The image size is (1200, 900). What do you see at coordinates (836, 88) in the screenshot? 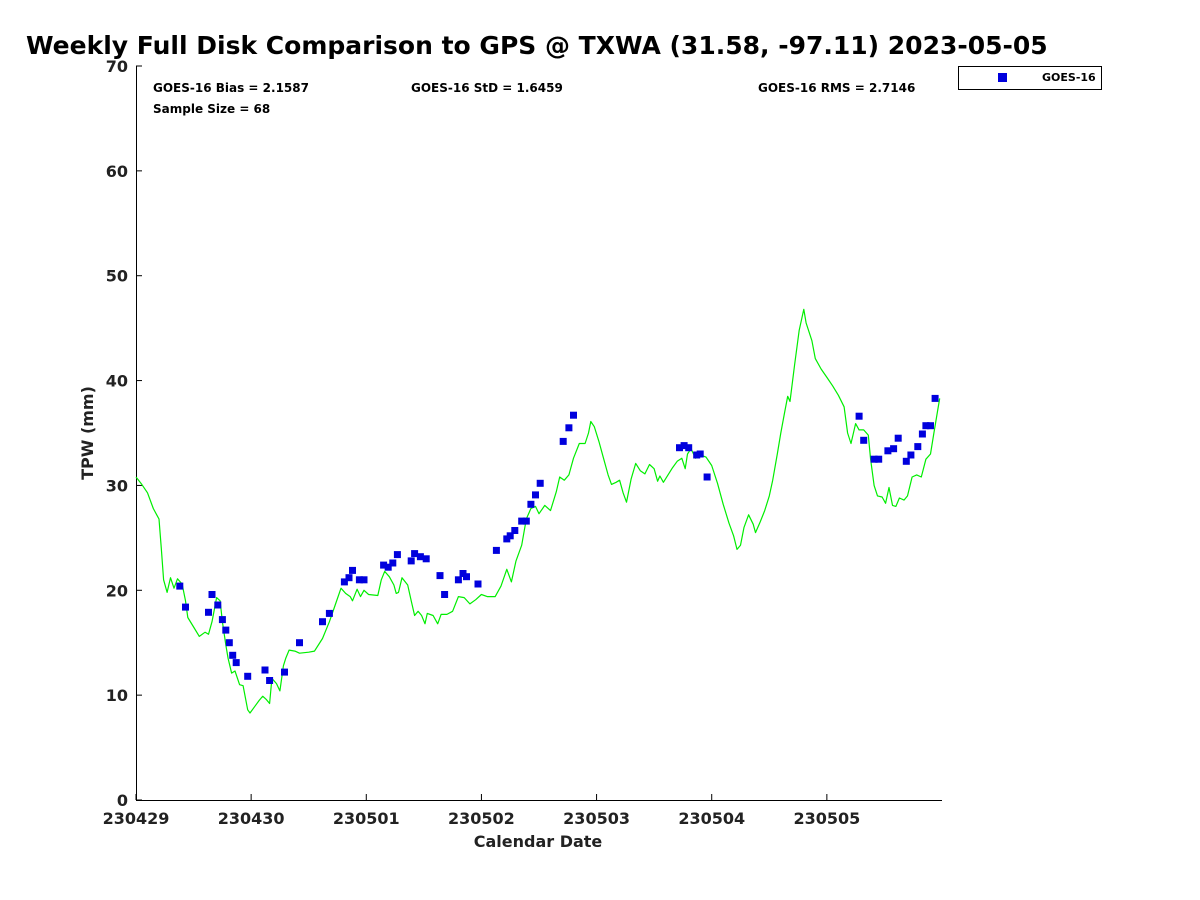
I see `rms-stat: GOES-16 RMS = 2.7146` at bounding box center [836, 88].